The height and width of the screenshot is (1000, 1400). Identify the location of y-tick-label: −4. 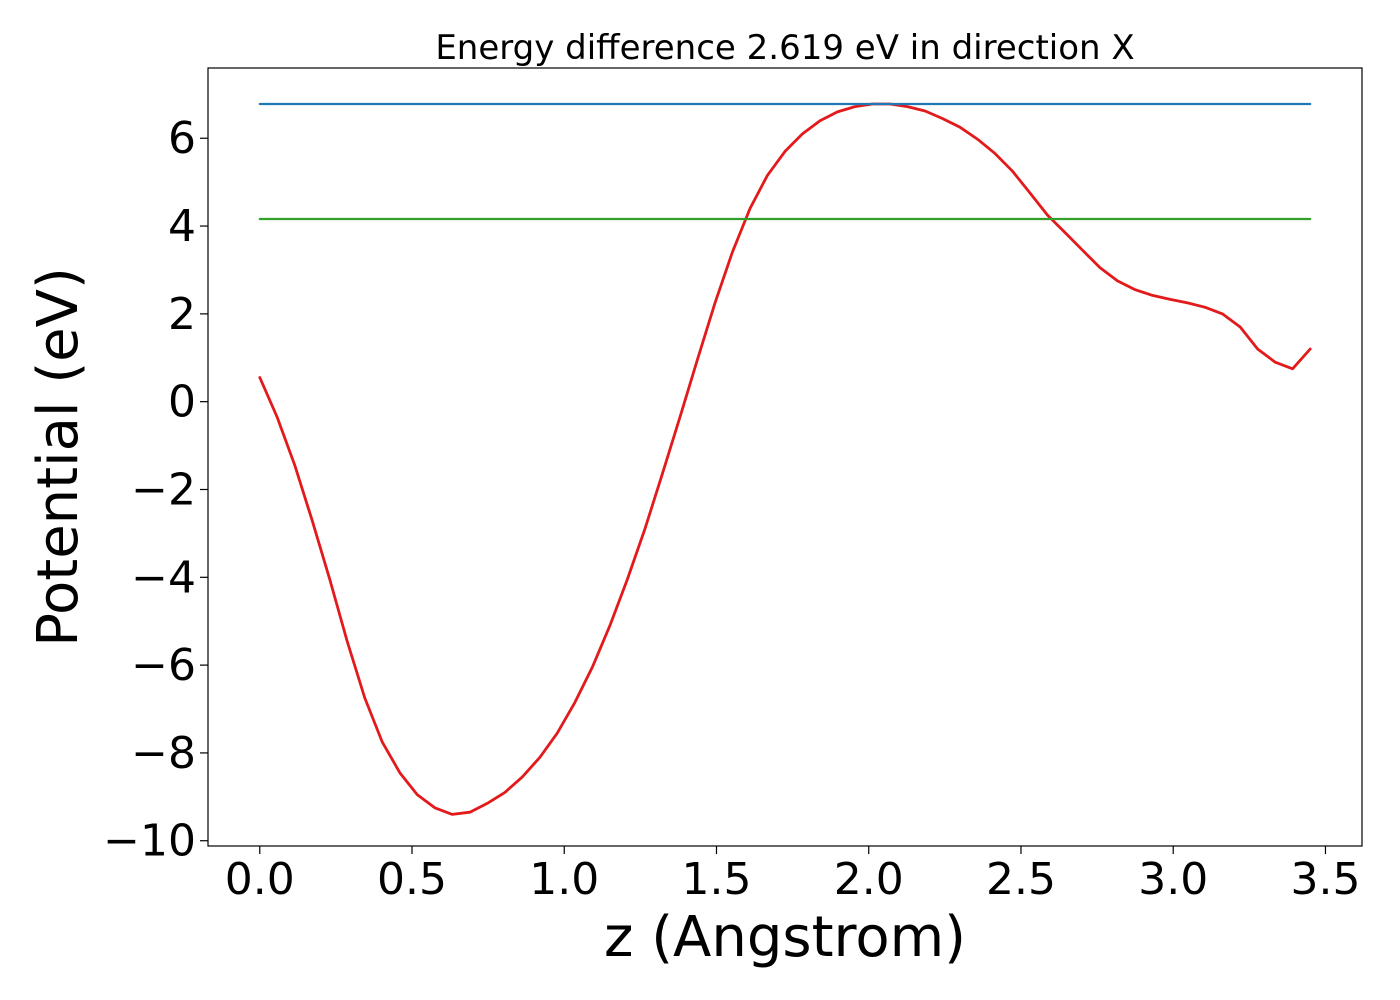
(163, 577).